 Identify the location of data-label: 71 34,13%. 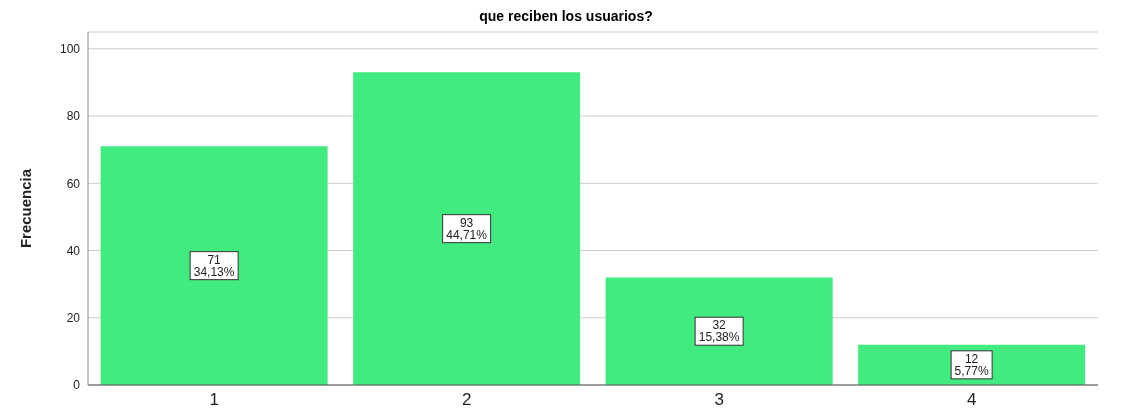
(214, 265).